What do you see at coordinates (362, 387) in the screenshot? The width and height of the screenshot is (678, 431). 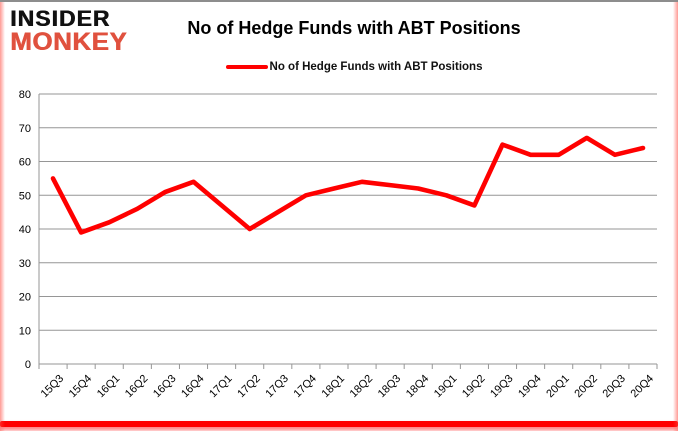 I see `x-axis-tick-label: 18Q2` at bounding box center [362, 387].